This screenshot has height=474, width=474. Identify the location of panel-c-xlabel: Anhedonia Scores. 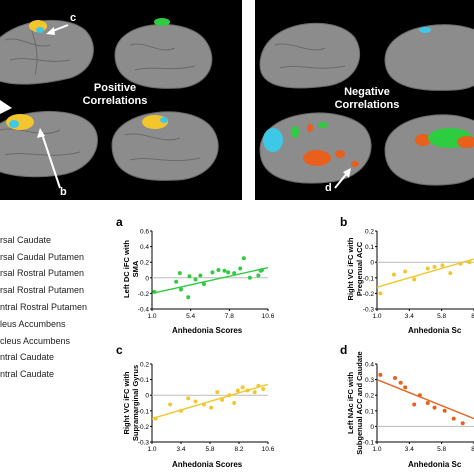
(207, 464).